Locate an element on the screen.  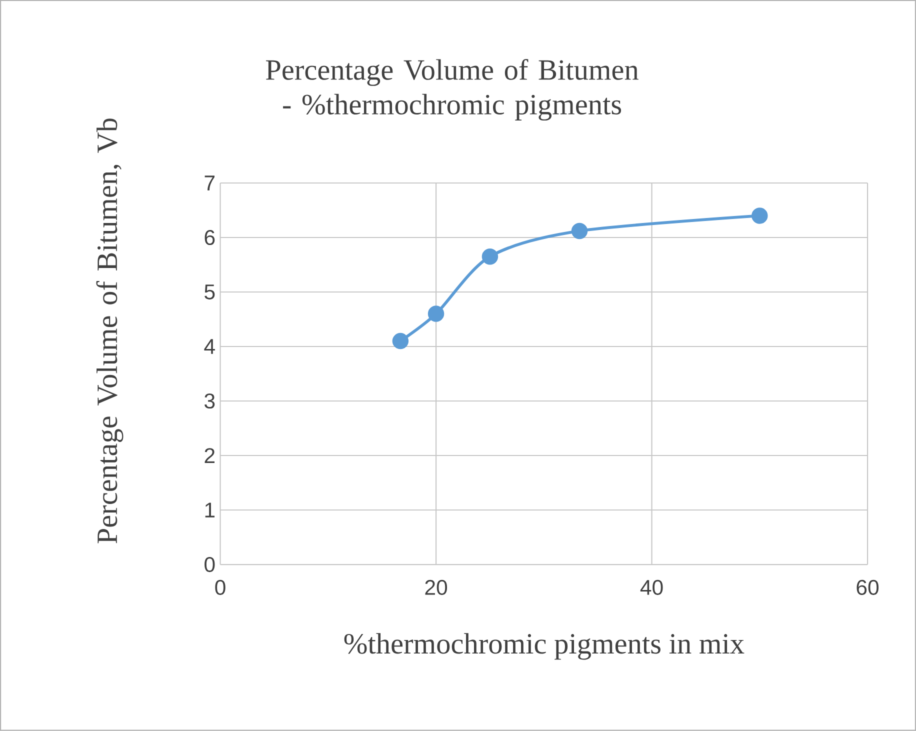
y-axis-title: Percentage Volume of Bitumen, Vb is located at coordinates (110, 331).